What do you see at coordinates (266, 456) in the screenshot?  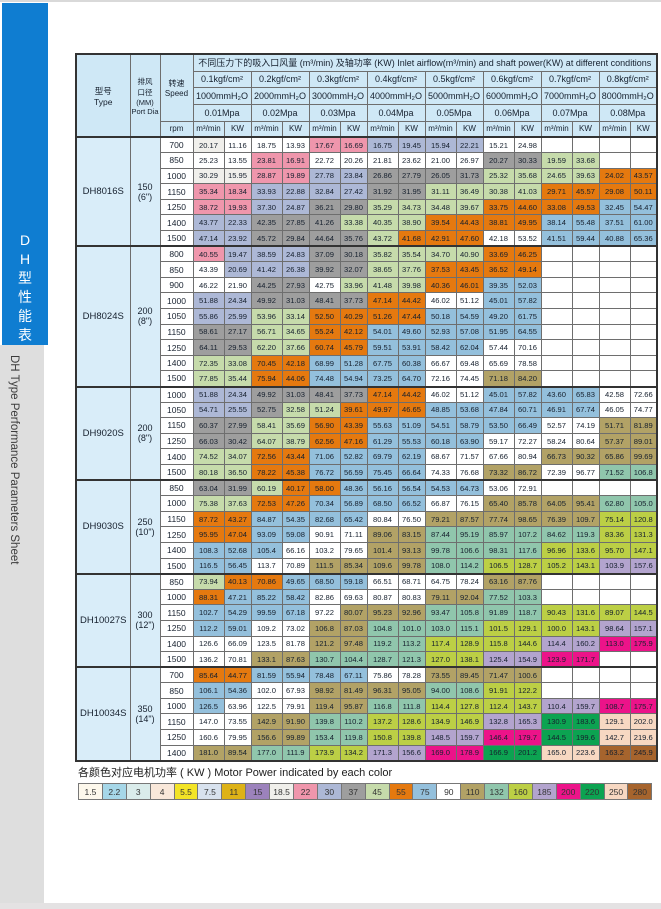 I see `airflow-value-cell: 72.56` at bounding box center [266, 456].